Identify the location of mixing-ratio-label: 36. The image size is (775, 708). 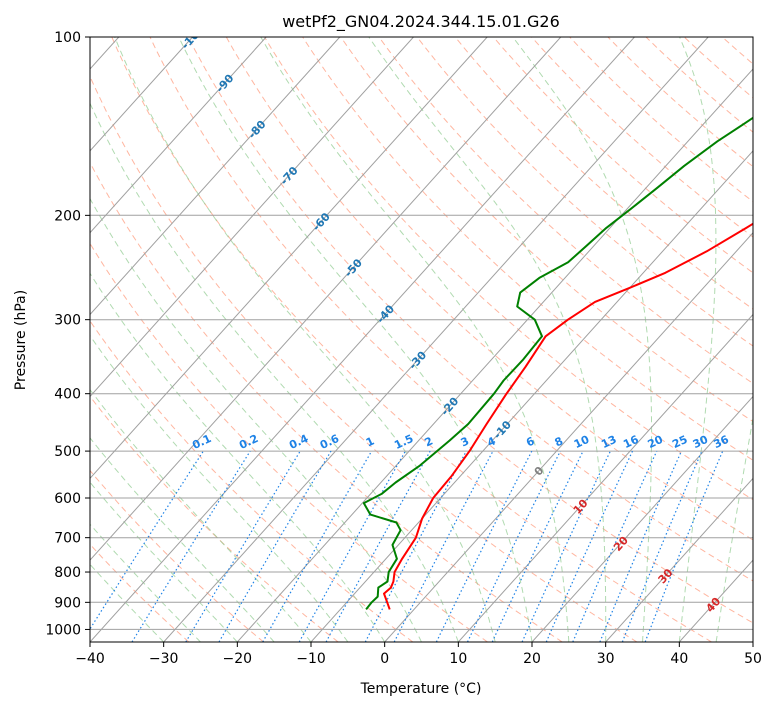
(722, 442).